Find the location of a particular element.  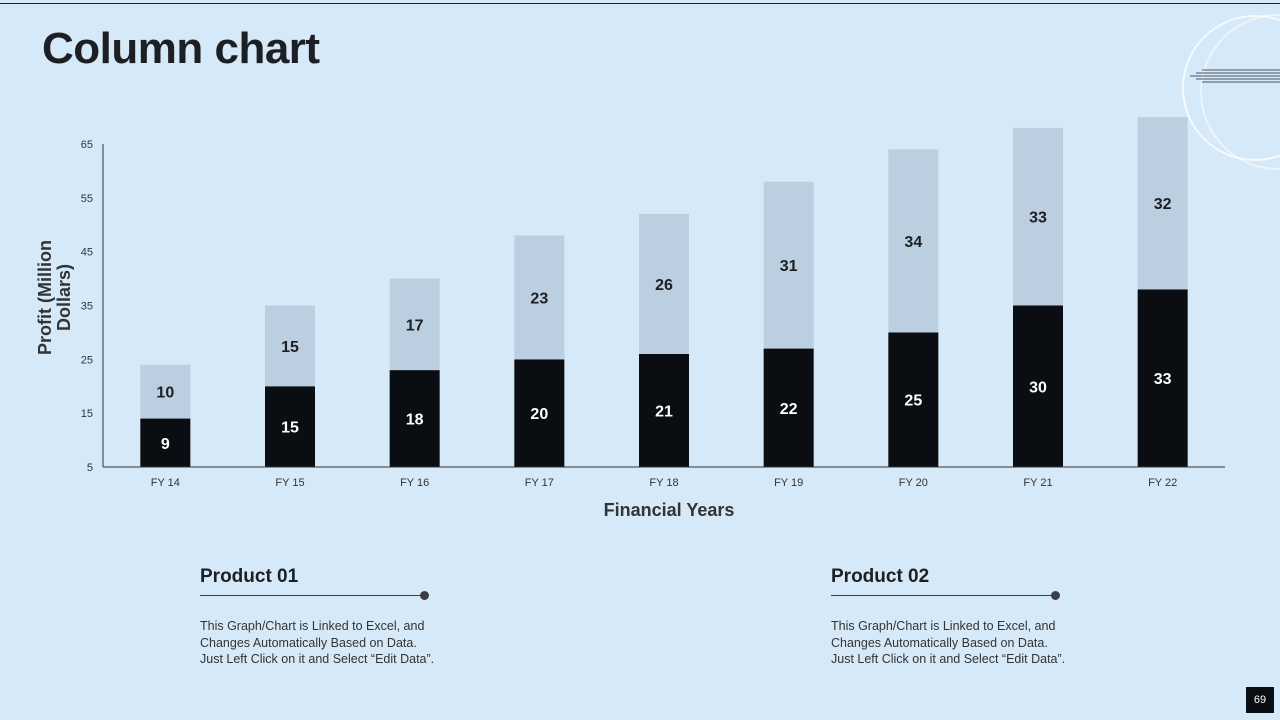

data-label: 21 is located at coordinates (664, 411).